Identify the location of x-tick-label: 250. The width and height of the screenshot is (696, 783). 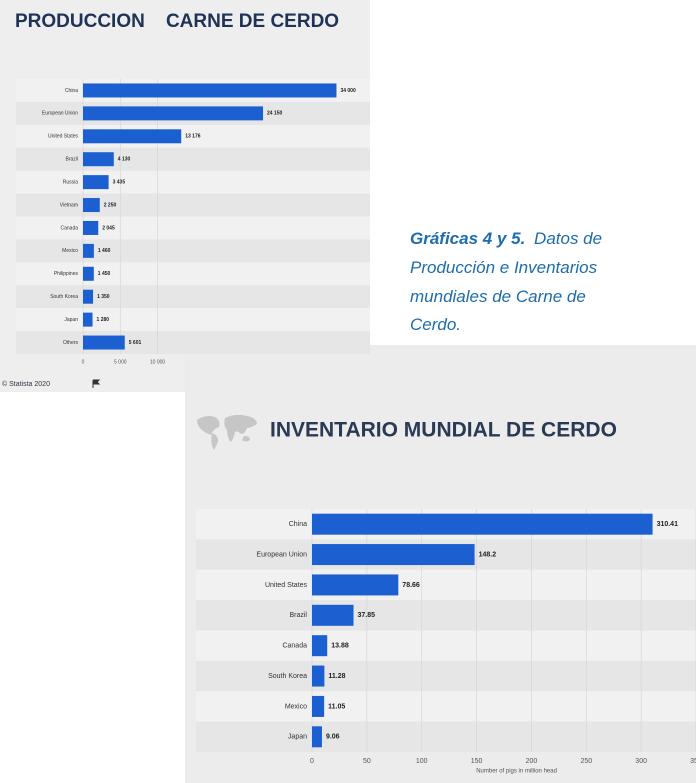
(586, 761).